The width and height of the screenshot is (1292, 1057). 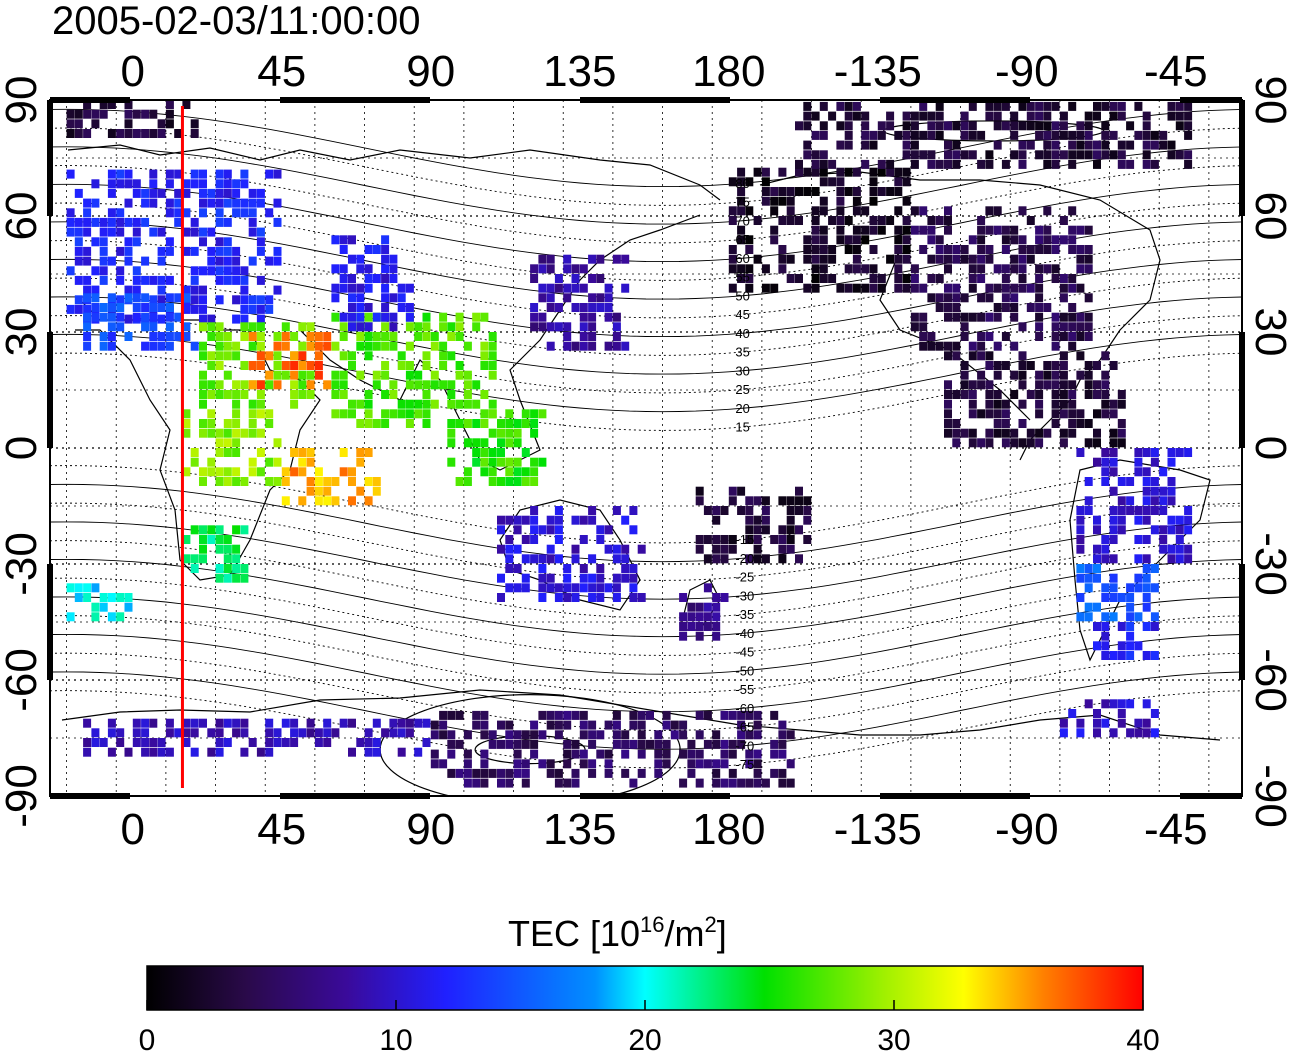 I want to click on top-longitude-tick: 135, so click(x=579, y=71).